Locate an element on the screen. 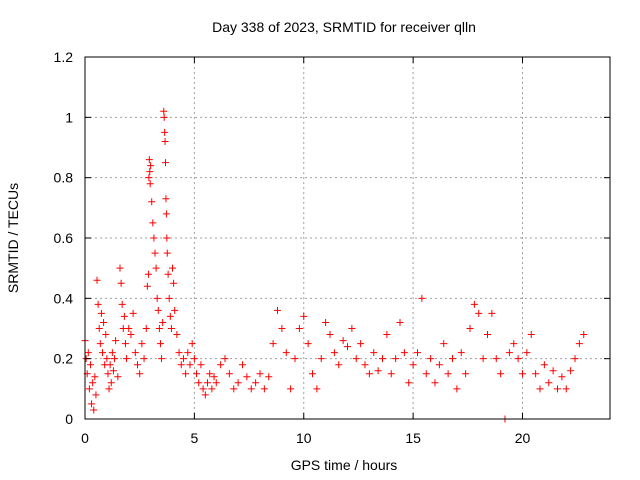  y-tick-label: 0.2 is located at coordinates (64, 359).